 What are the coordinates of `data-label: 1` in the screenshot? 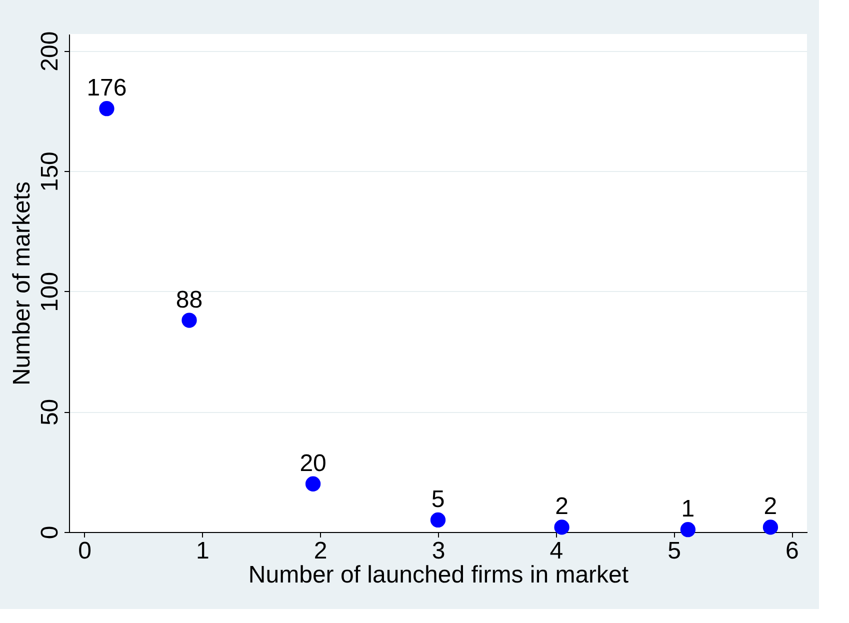 It's located at (688, 509).